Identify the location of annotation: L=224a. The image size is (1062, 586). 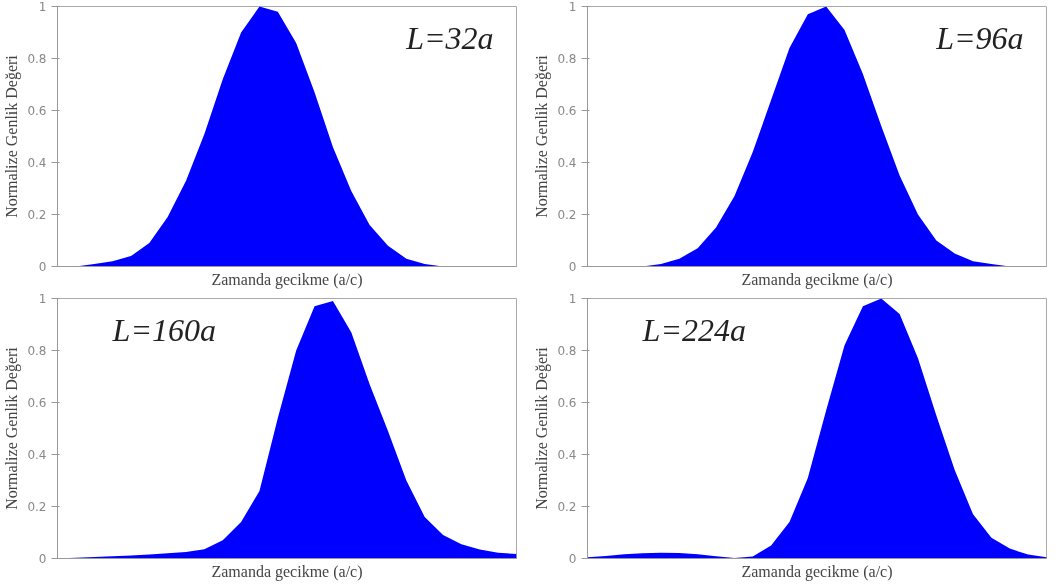
(693, 329).